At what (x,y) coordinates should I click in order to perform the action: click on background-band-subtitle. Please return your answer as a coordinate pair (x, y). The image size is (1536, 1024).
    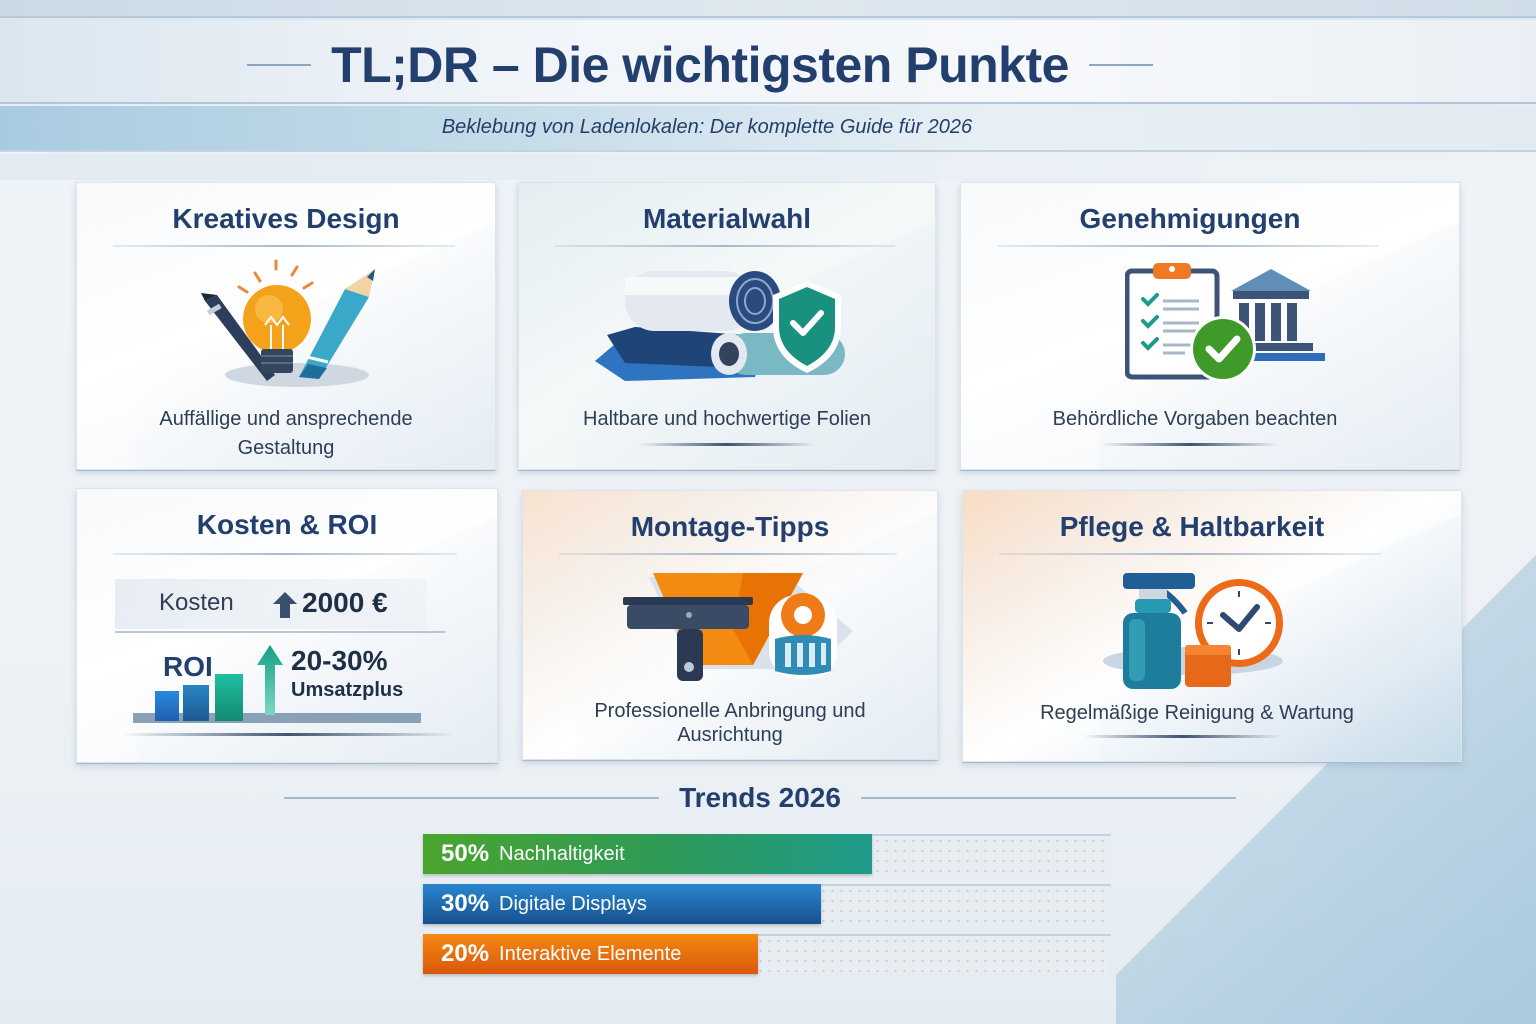
    Looking at the image, I should click on (768, 129).